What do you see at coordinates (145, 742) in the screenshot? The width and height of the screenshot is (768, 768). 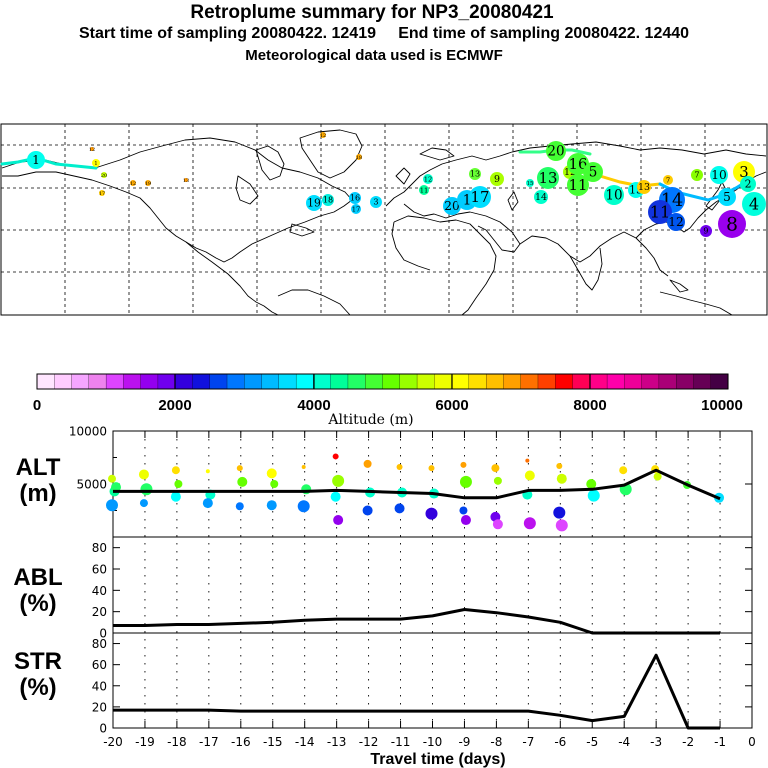 I see `x-tick-label: -19` at bounding box center [145, 742].